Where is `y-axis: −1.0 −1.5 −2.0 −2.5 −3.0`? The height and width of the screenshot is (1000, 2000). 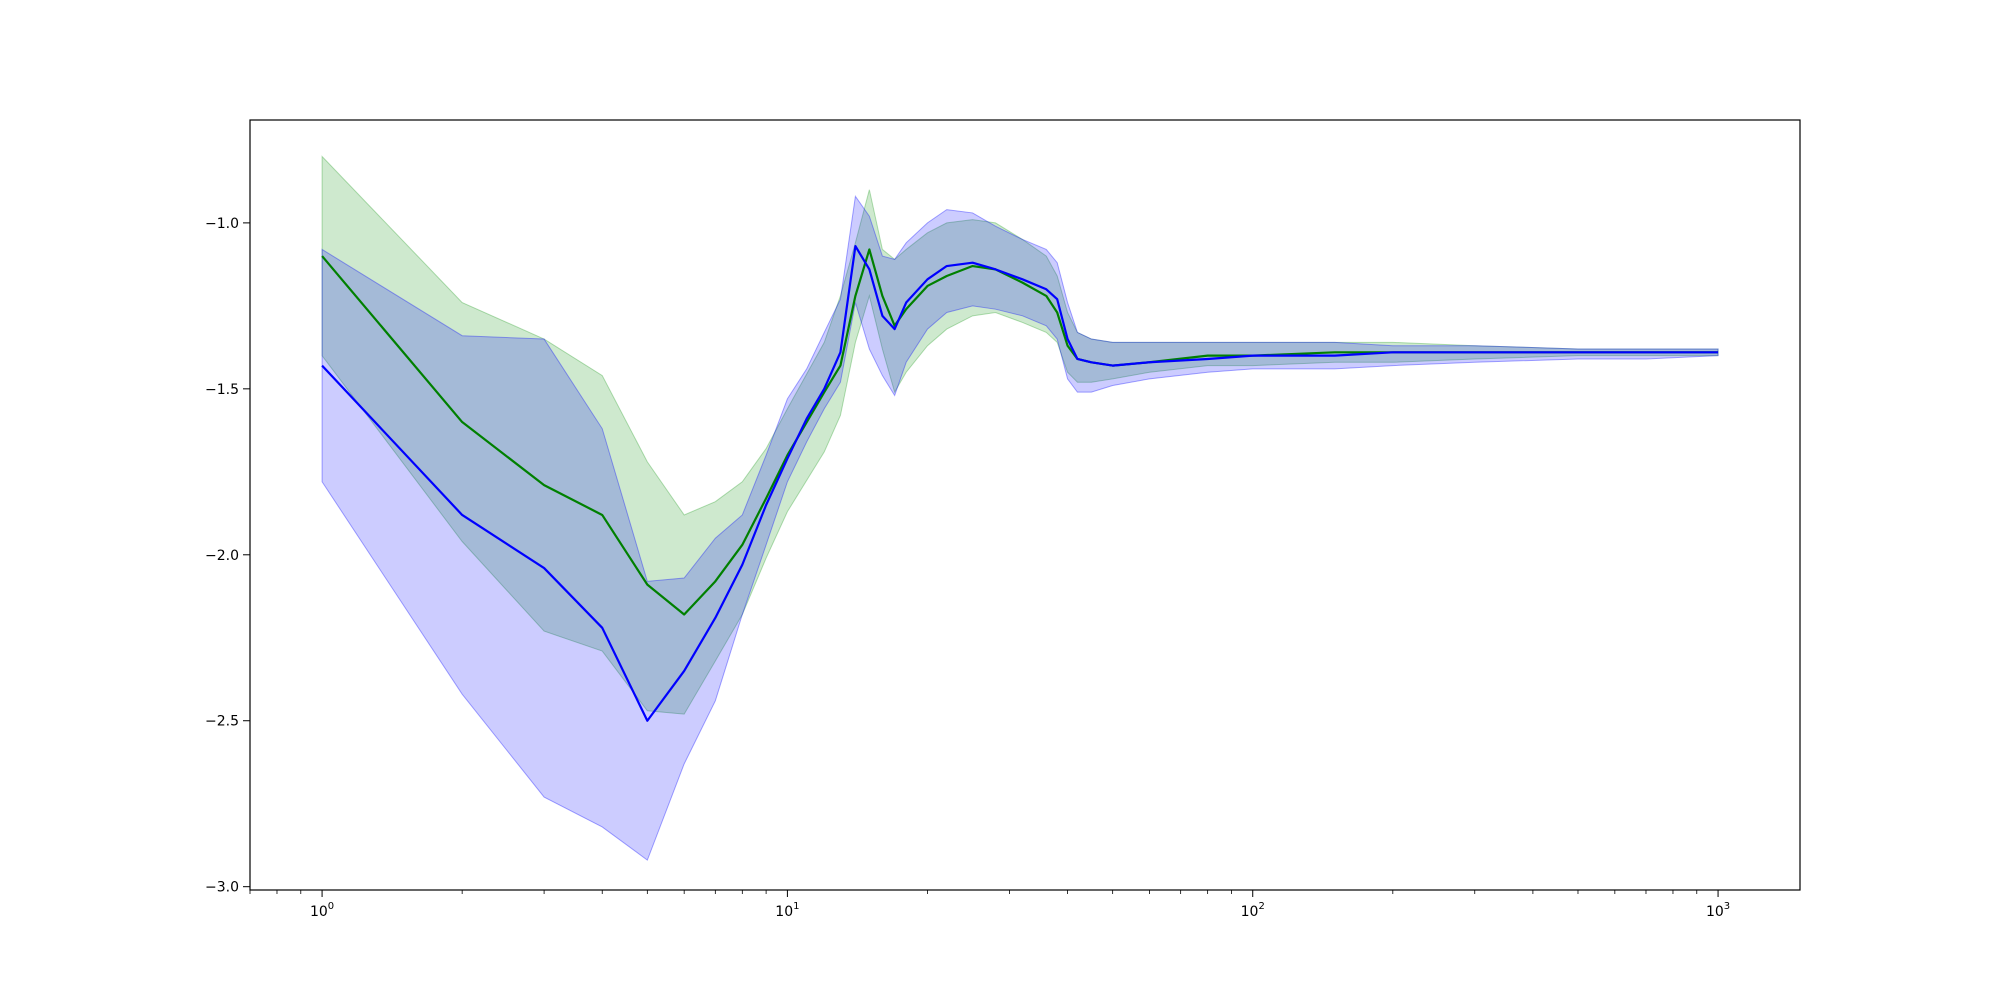
y-axis: −1.0 −1.5 −2.0 −2.5 −3.0 is located at coordinates (227, 556).